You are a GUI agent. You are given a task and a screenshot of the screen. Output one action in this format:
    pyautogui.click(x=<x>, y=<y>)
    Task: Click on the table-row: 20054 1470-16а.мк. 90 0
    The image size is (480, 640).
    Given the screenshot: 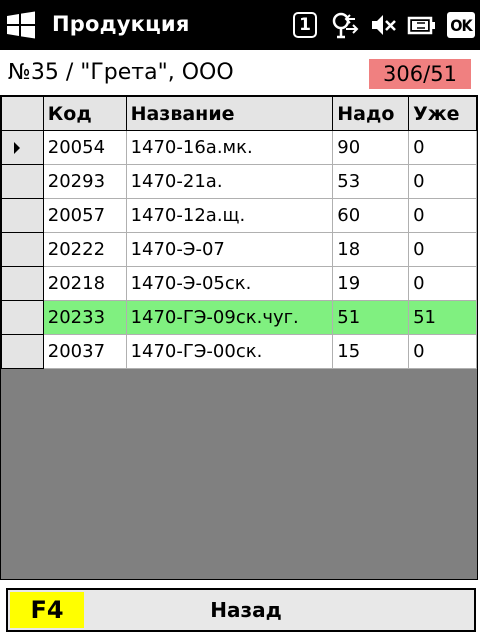 What is the action you would take?
    pyautogui.click(x=239, y=147)
    